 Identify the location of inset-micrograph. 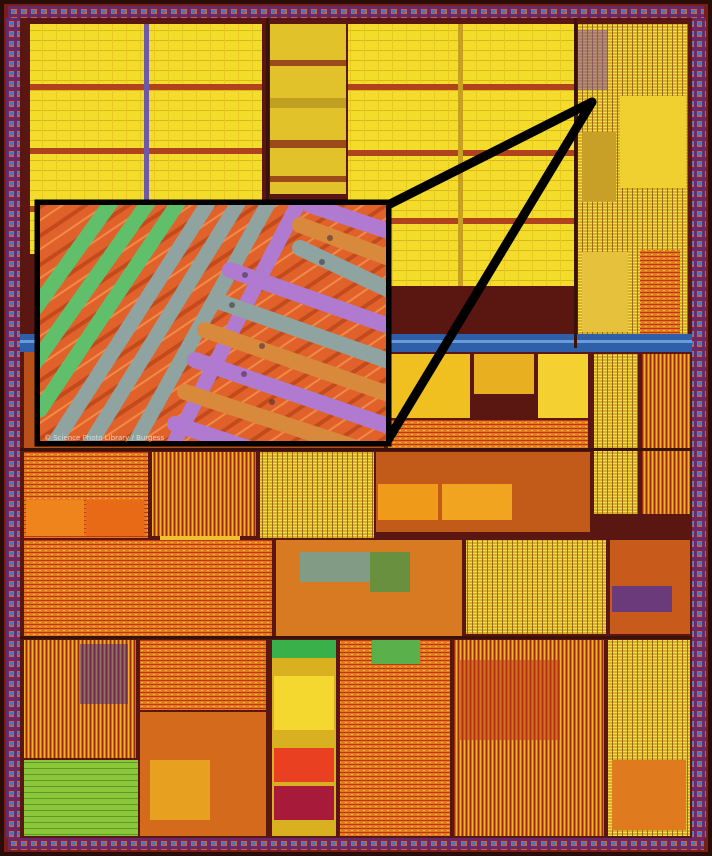
(213, 323).